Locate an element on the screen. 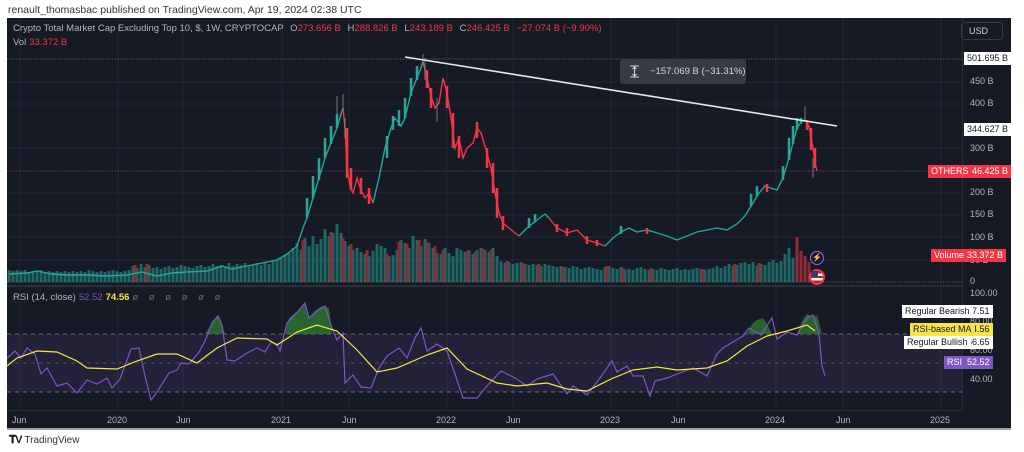 The image size is (1024, 452). tradingview-mark-icon: 𝐓V is located at coordinates (15, 440).